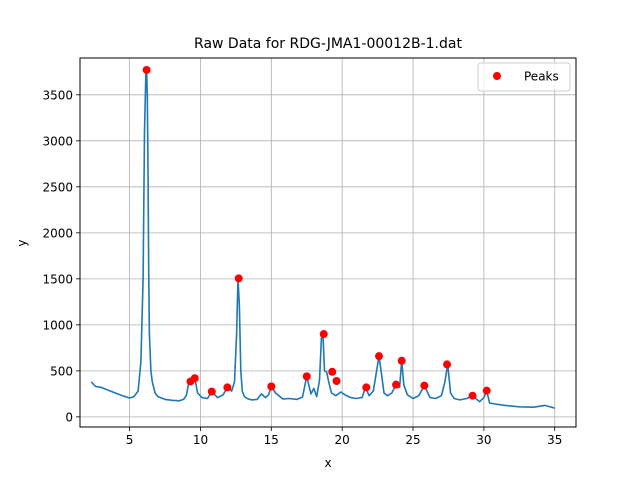  Describe the element at coordinates (57, 233) in the screenshot. I see `y-tick-label: 2000` at that location.